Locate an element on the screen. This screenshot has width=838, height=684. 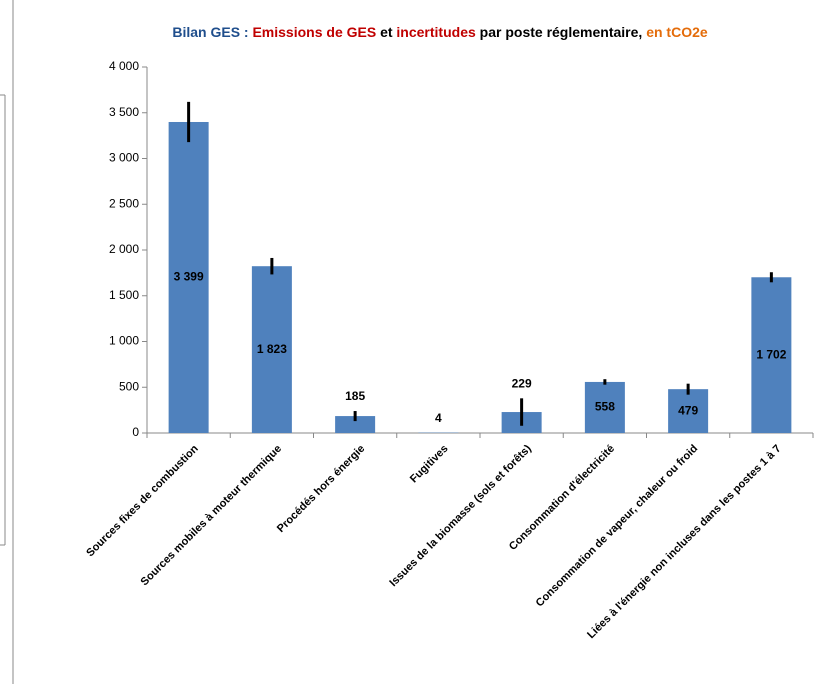
data-label: 479 is located at coordinates (688, 410).